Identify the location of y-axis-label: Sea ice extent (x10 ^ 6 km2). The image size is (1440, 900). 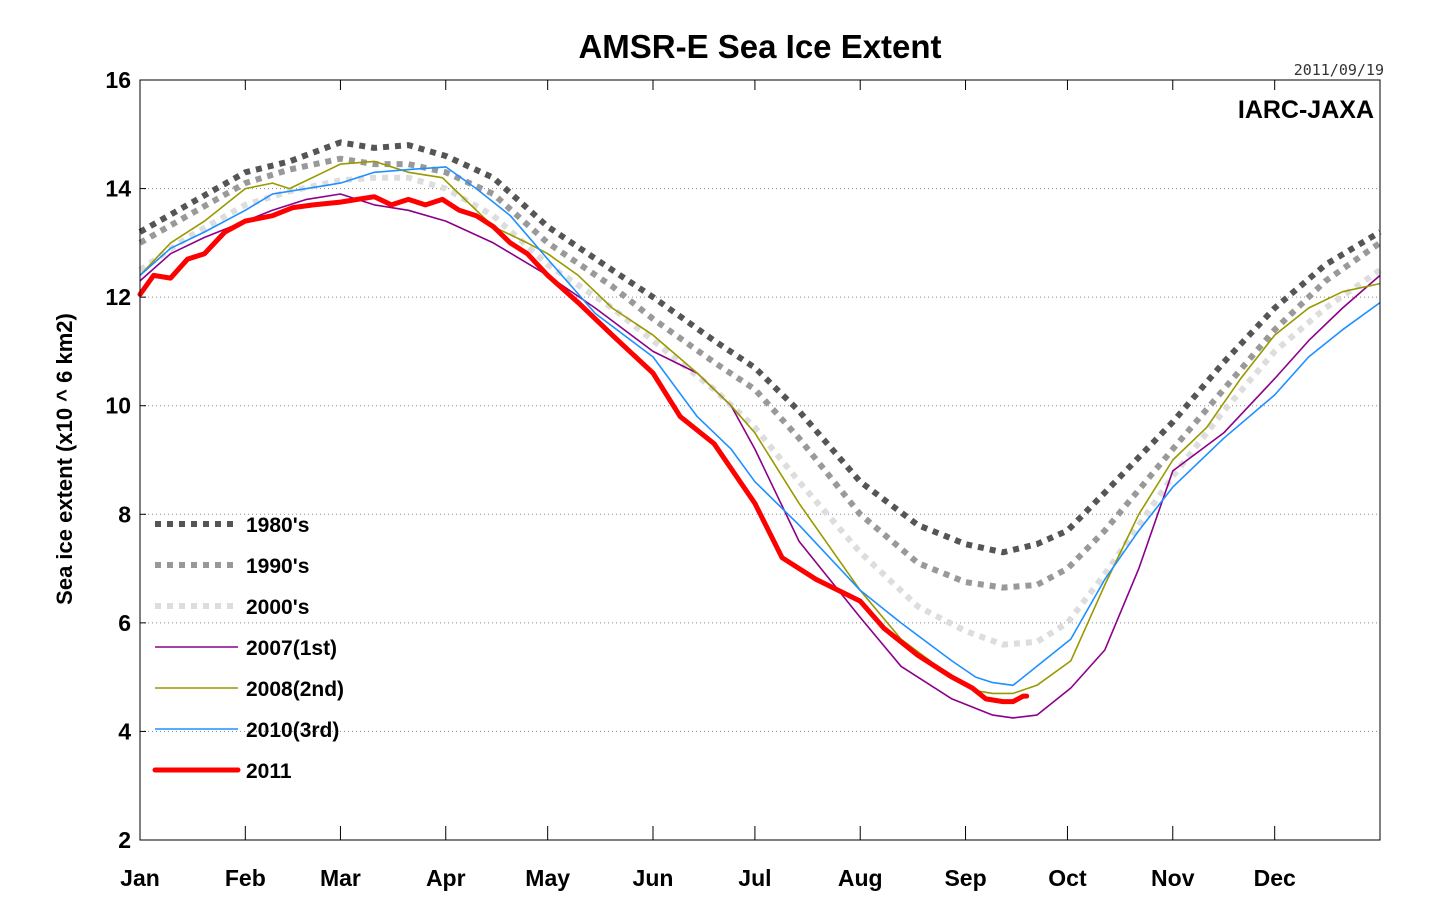
(64, 459).